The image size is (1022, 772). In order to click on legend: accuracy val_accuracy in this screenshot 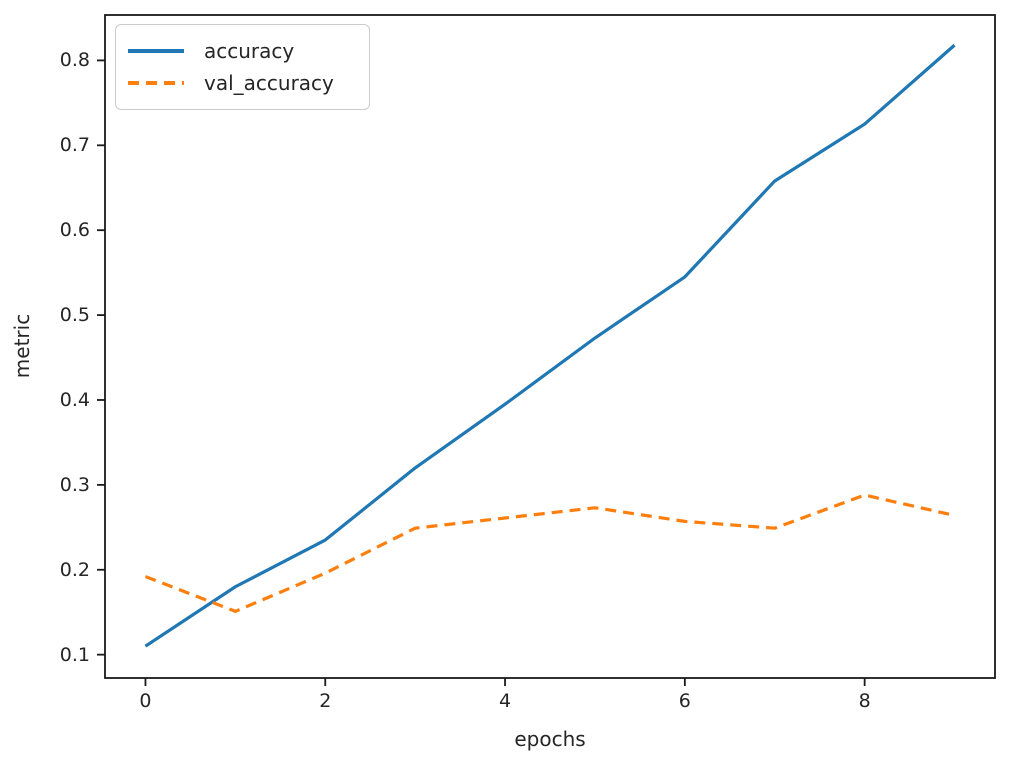, I will do `click(242, 67)`.